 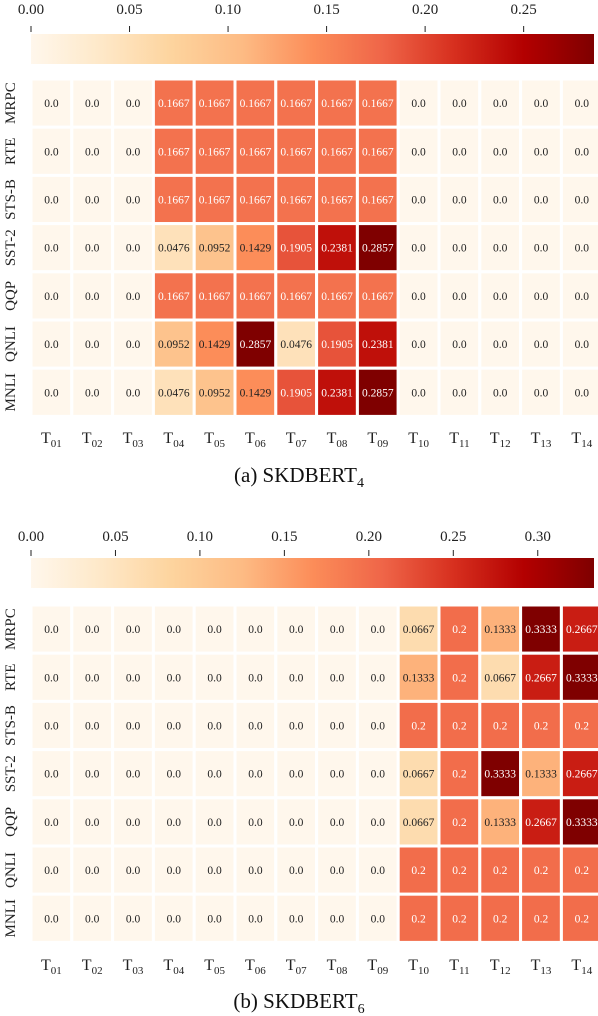 What do you see at coordinates (377, 967) in the screenshot?
I see `column-label: T09` at bounding box center [377, 967].